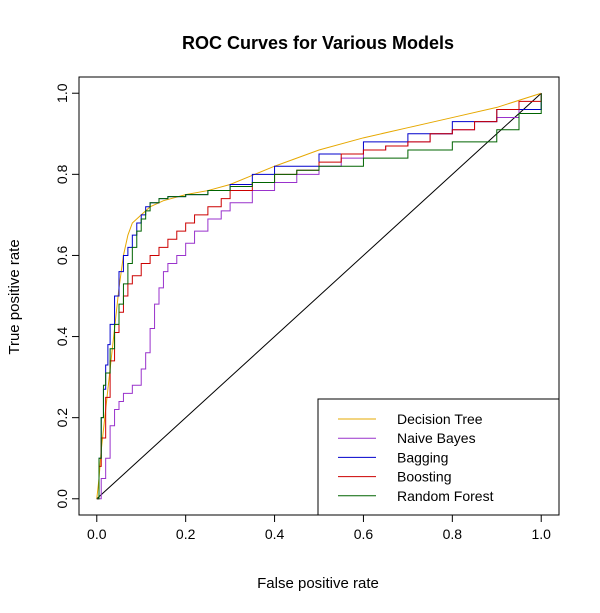 The height and width of the screenshot is (613, 600). What do you see at coordinates (62, 499) in the screenshot?
I see `y-tick-label: 0.0` at bounding box center [62, 499].